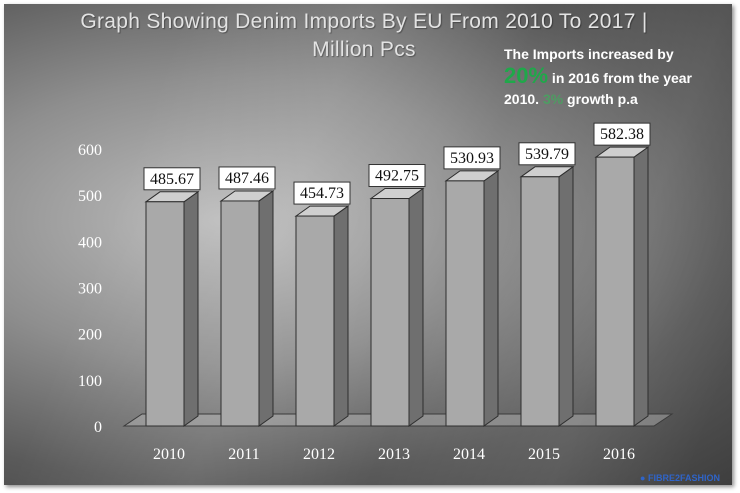 Image resolution: width=740 pixels, height=493 pixels. I want to click on y-tick-label: 200, so click(90, 335).